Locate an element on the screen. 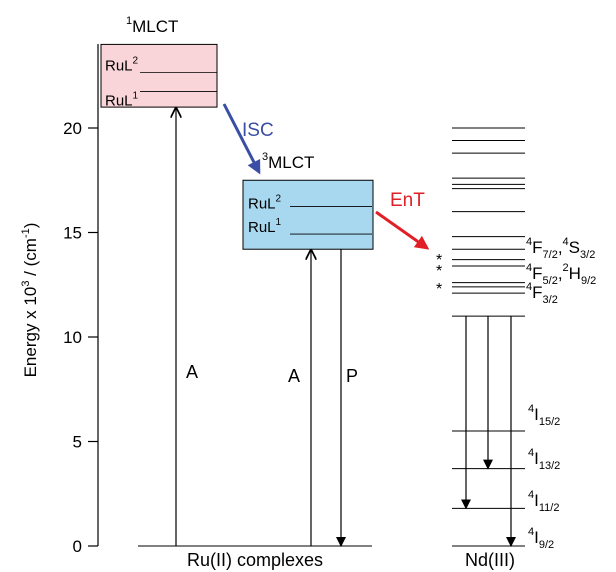 Image resolution: width=616 pixels, height=572 pixels. y-axis-ticks: 0 5 10 15 20 is located at coordinates (80, 337).